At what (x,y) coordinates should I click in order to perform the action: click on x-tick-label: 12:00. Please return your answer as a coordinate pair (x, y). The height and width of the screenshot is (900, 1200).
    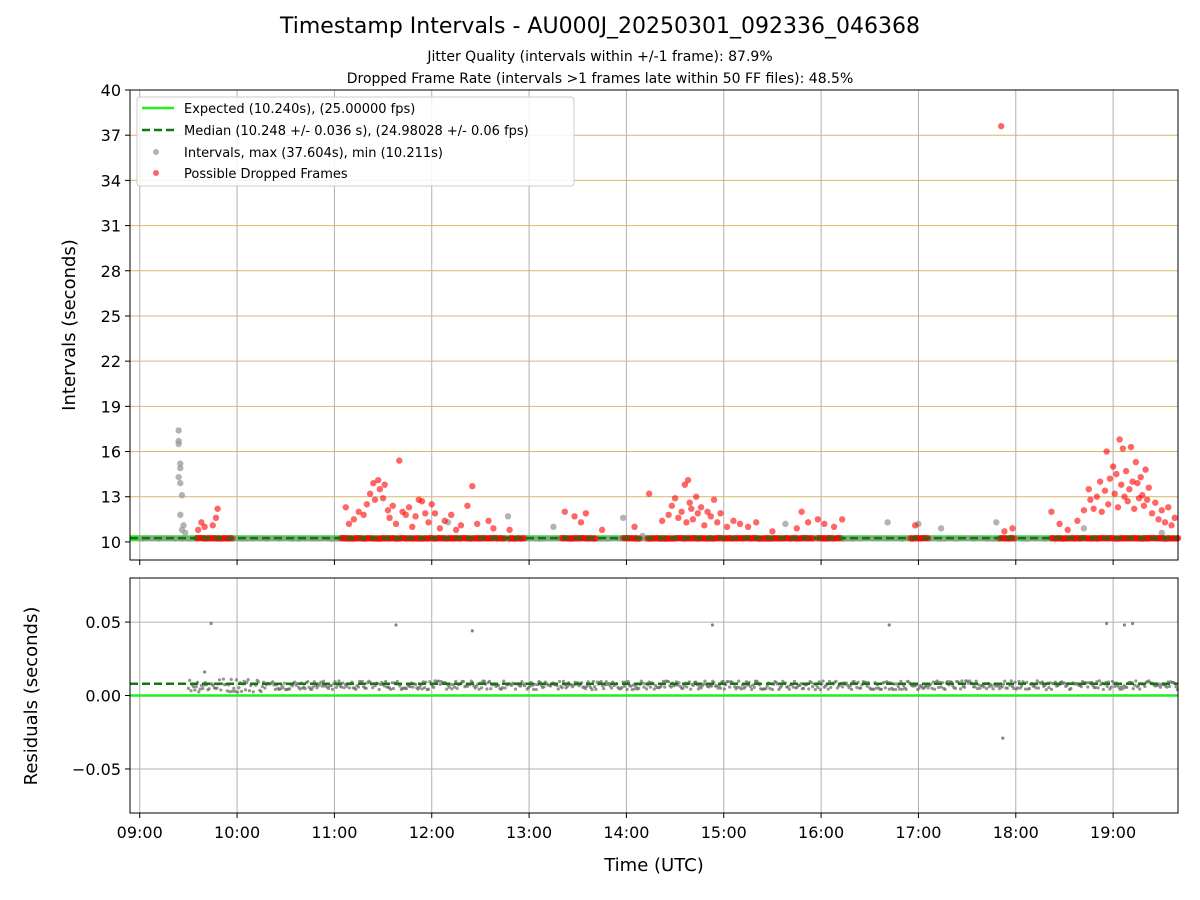
    Looking at the image, I should click on (432, 832).